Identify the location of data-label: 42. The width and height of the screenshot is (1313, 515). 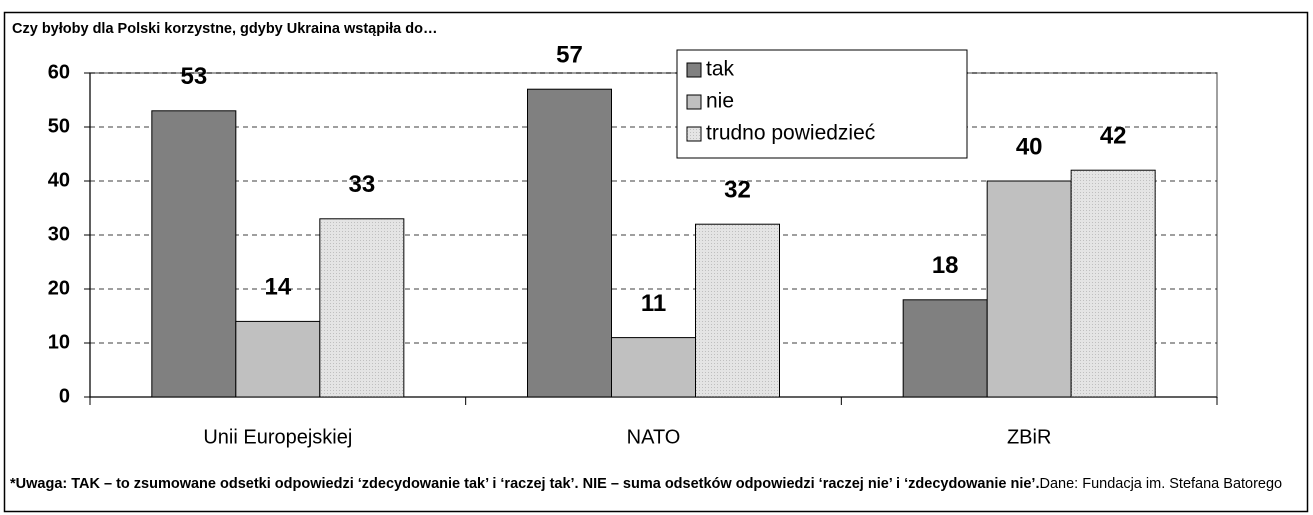
(1113, 136).